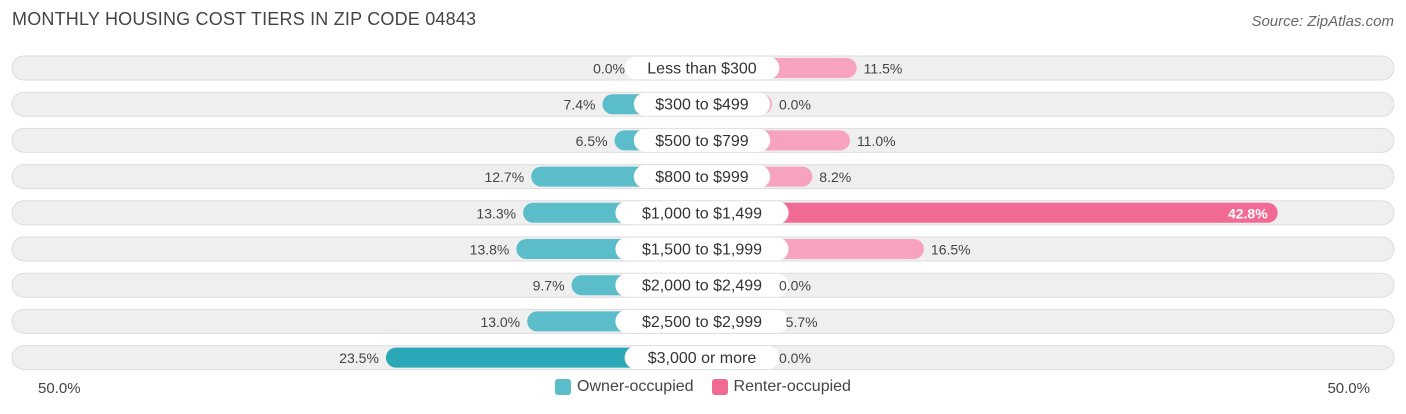 The height and width of the screenshot is (414, 1406). I want to click on chart-source: Source: ZipAtlas.com, so click(1322, 21).